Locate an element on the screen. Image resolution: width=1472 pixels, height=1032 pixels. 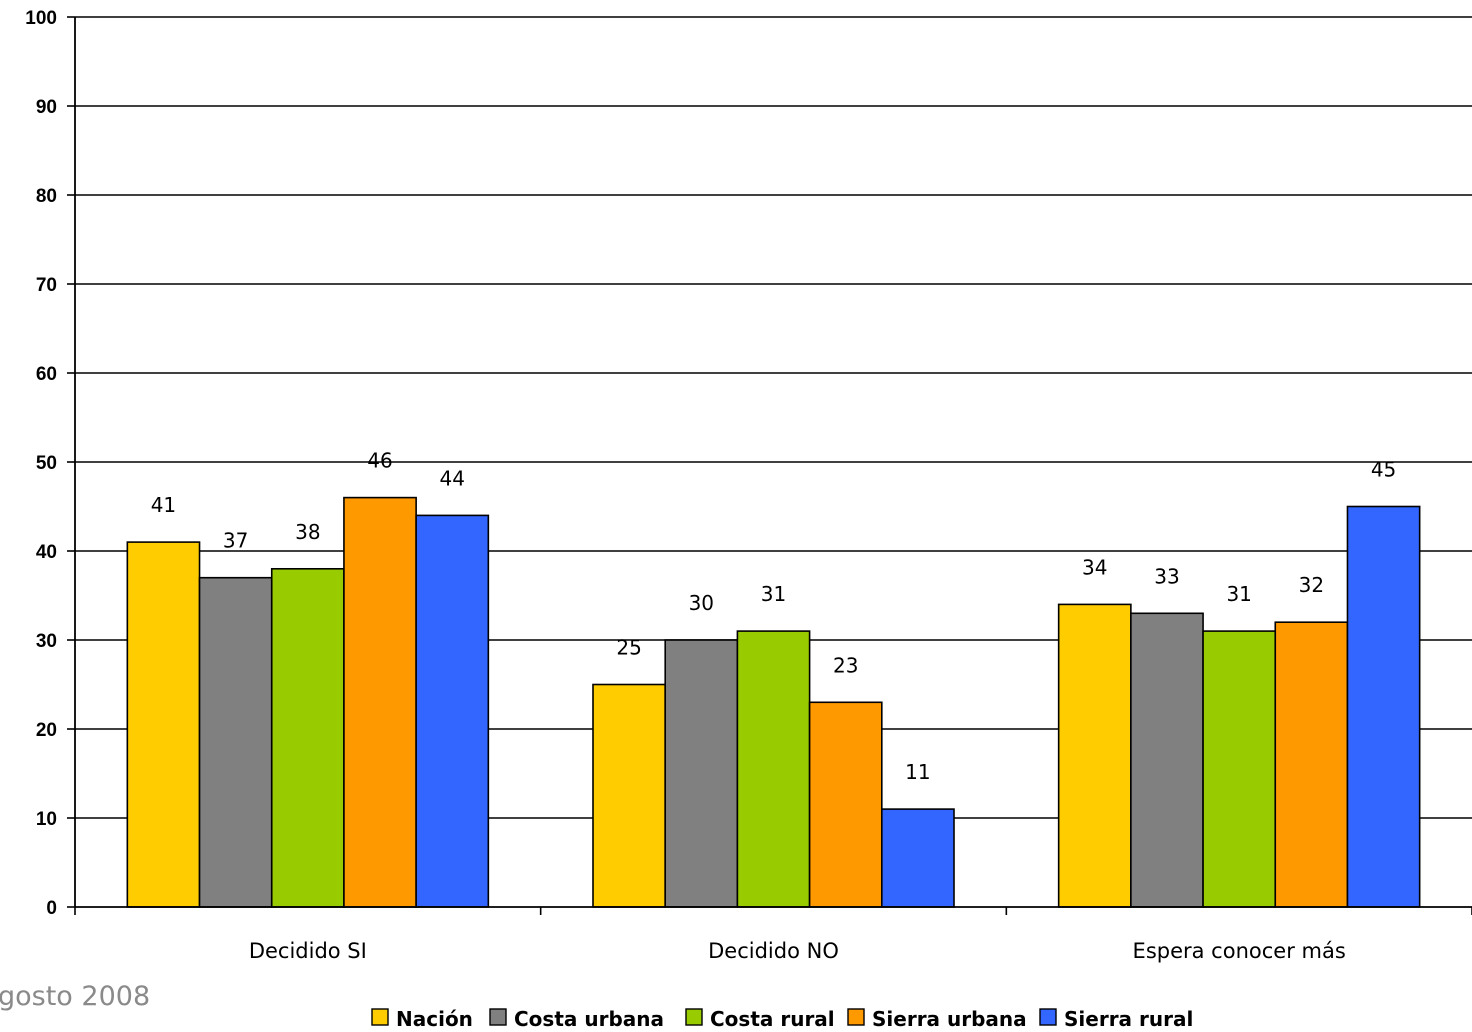
data-label: 37 is located at coordinates (235, 541).